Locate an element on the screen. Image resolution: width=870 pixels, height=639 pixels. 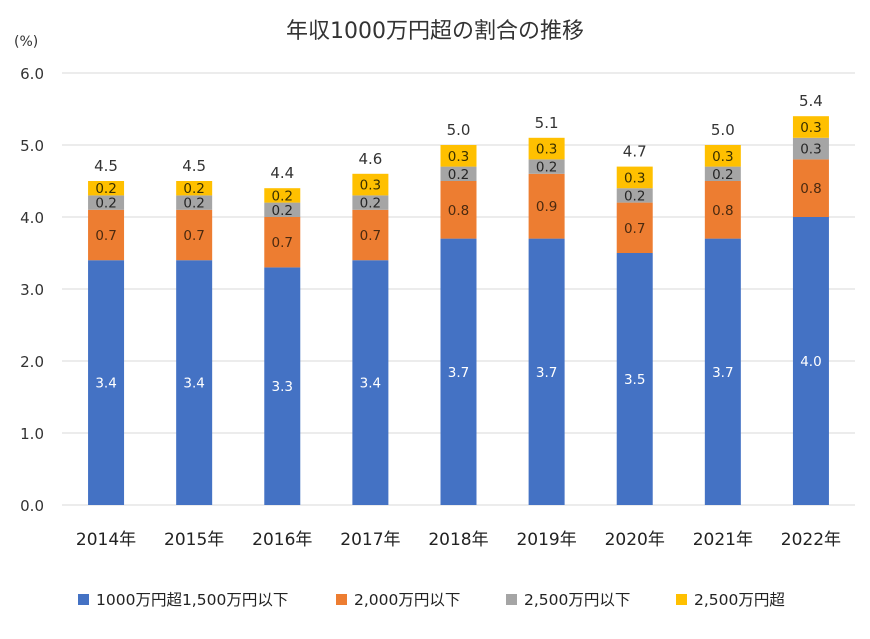
y-tick-label: 5.0 is located at coordinates (32, 146).